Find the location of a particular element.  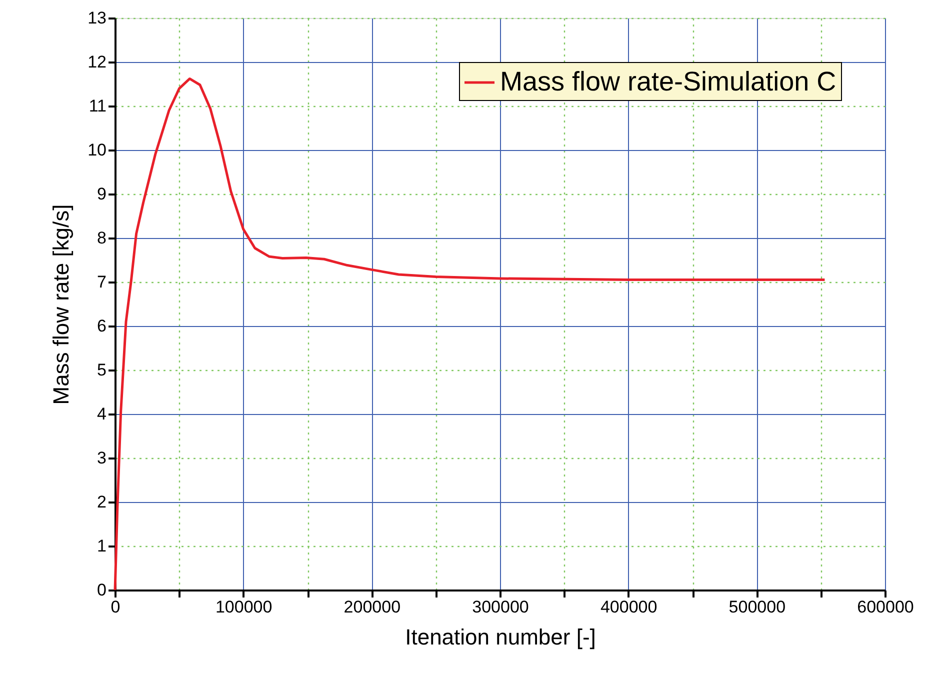

x-tick-label: 0 is located at coordinates (115, 607).